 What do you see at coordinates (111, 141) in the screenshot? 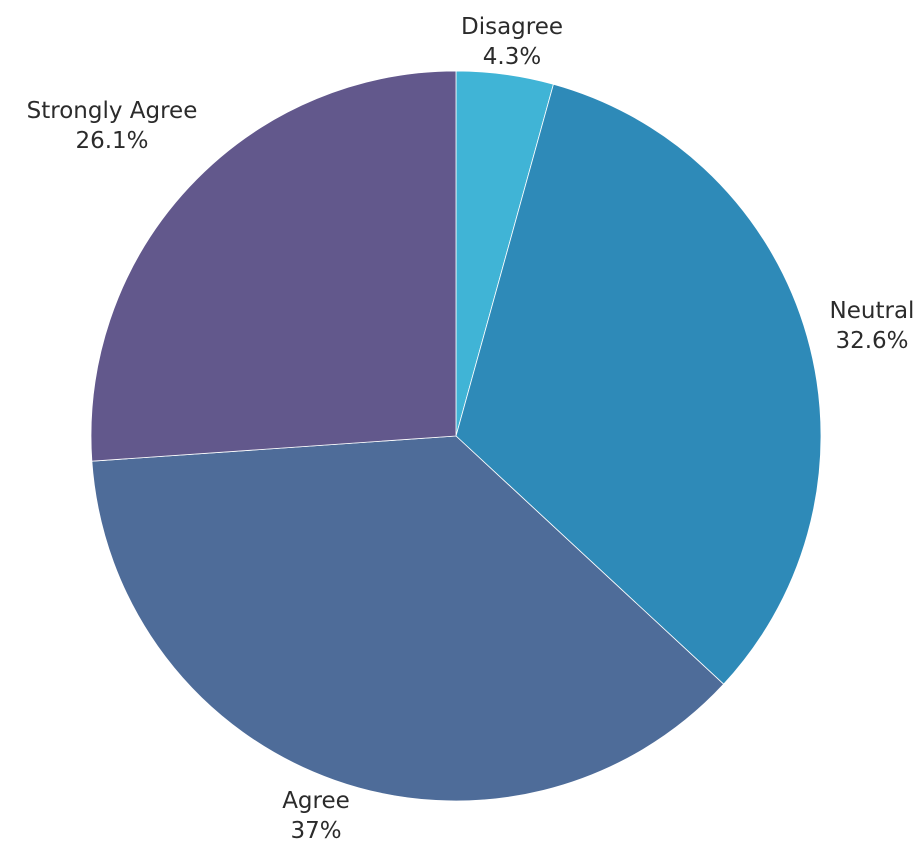
I see `slice-value-strongly-agree: 26.1%` at bounding box center [111, 141].